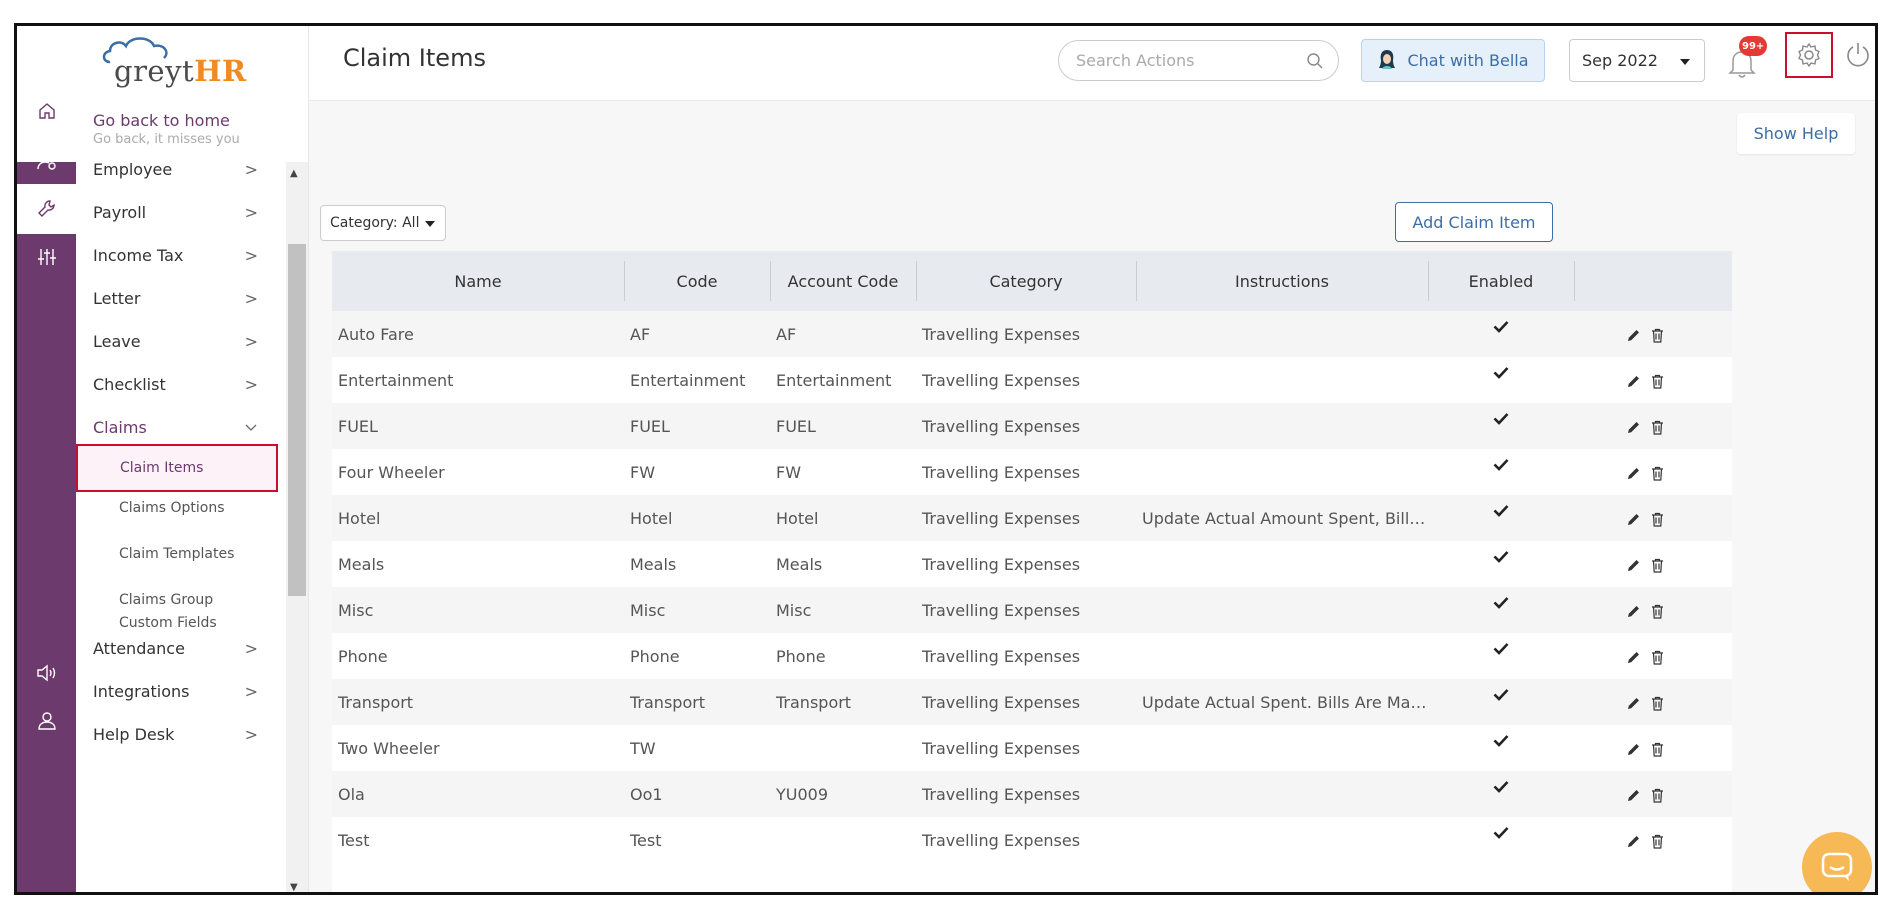 Image resolution: width=1891 pixels, height=904 pixels. I want to click on home-icon, so click(46, 111).